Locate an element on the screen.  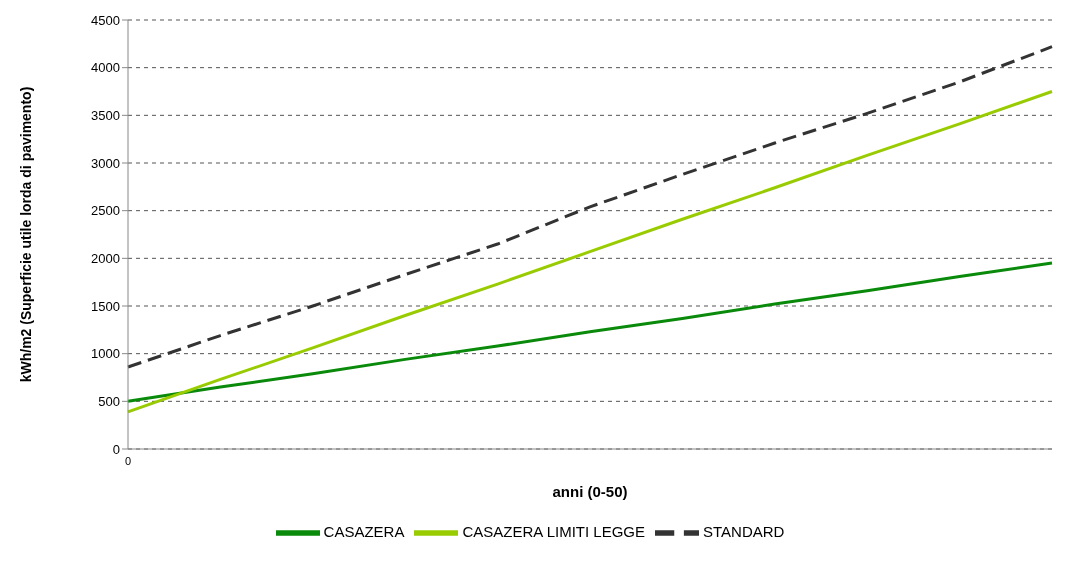
legend-label: CASAZERA LIMITI LEGGE is located at coordinates (553, 531).